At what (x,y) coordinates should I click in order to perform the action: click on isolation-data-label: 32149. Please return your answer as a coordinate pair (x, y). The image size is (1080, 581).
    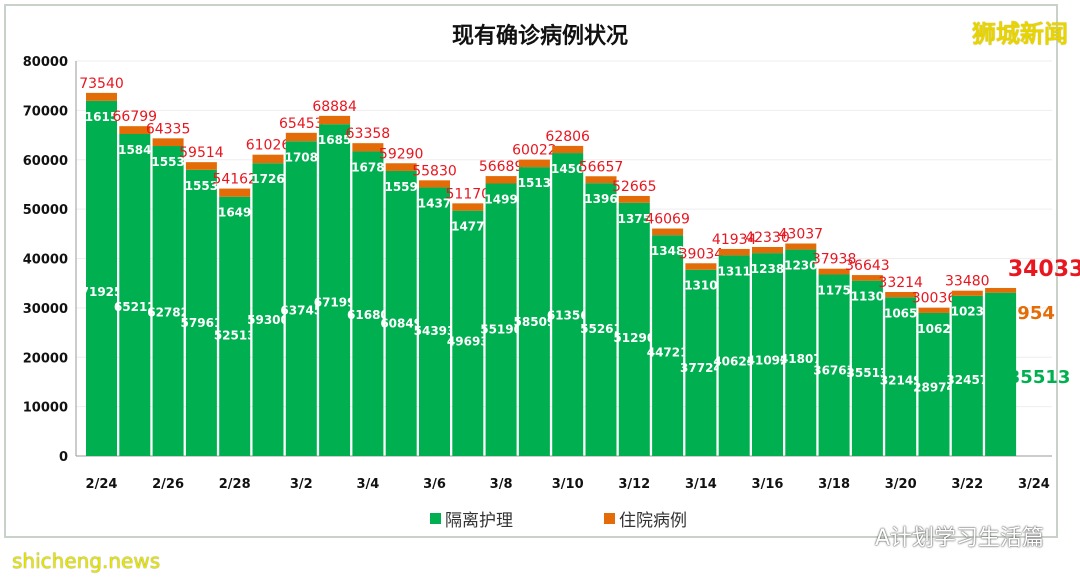
    Looking at the image, I should click on (901, 381).